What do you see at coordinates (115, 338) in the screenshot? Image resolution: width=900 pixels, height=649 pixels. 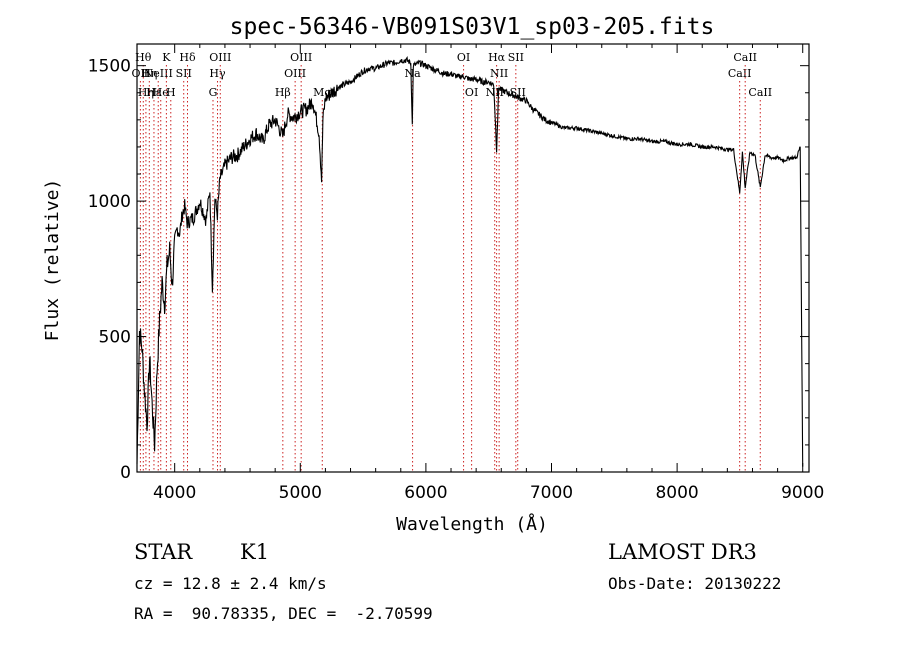 I see `y-tick-label: 500` at bounding box center [115, 338].